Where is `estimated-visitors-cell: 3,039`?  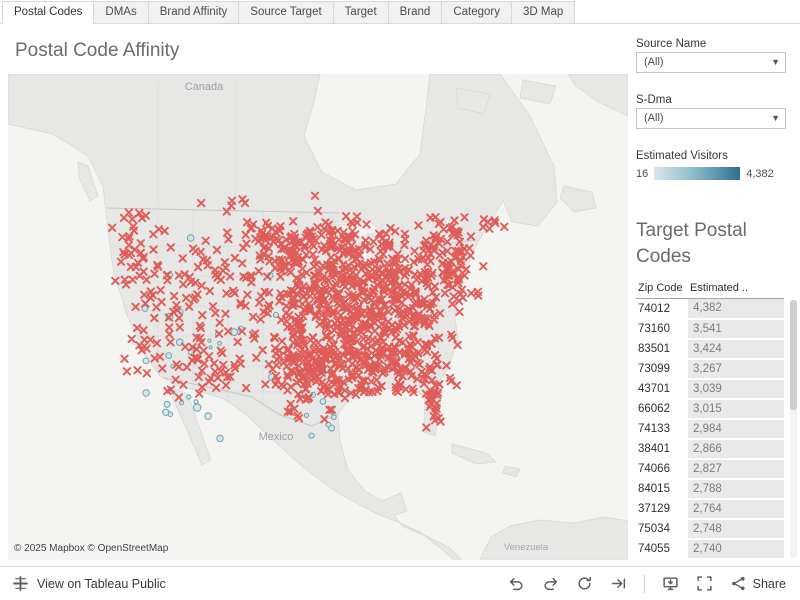 estimated-visitors-cell: 3,039 is located at coordinates (736, 389).